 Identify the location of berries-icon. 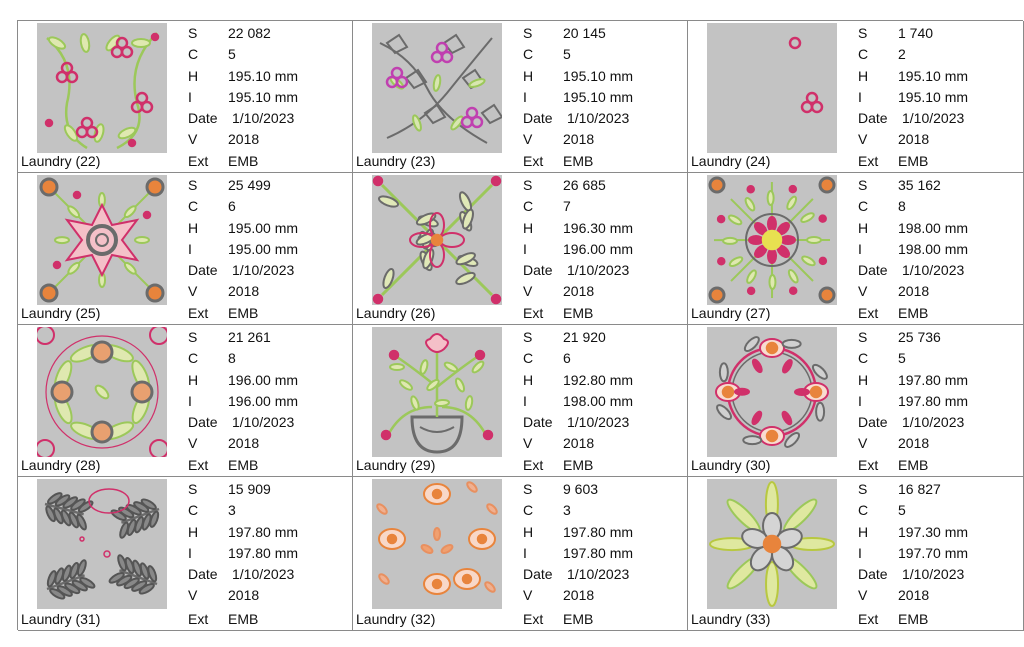
(772, 88).